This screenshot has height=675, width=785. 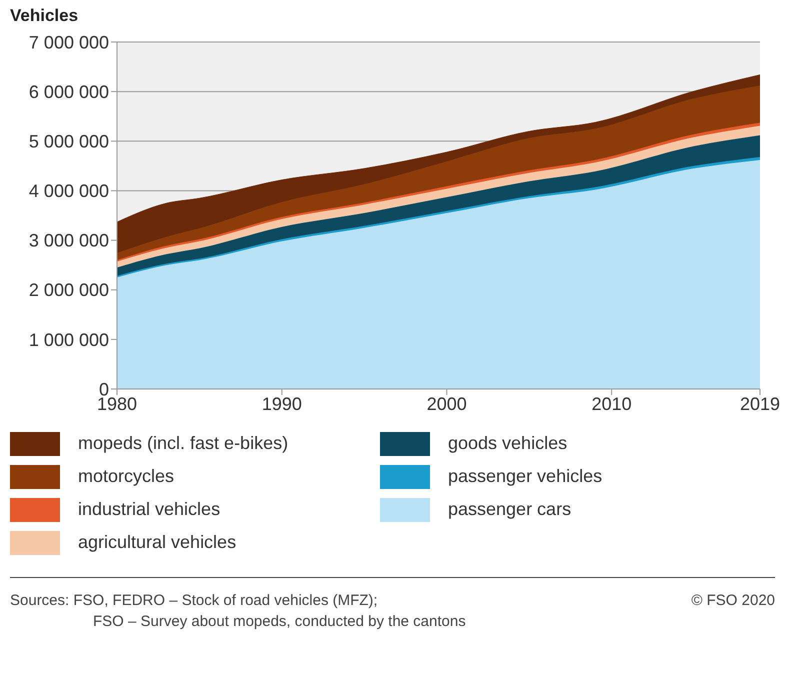 I want to click on x-tick-label: 2010, so click(x=612, y=404).